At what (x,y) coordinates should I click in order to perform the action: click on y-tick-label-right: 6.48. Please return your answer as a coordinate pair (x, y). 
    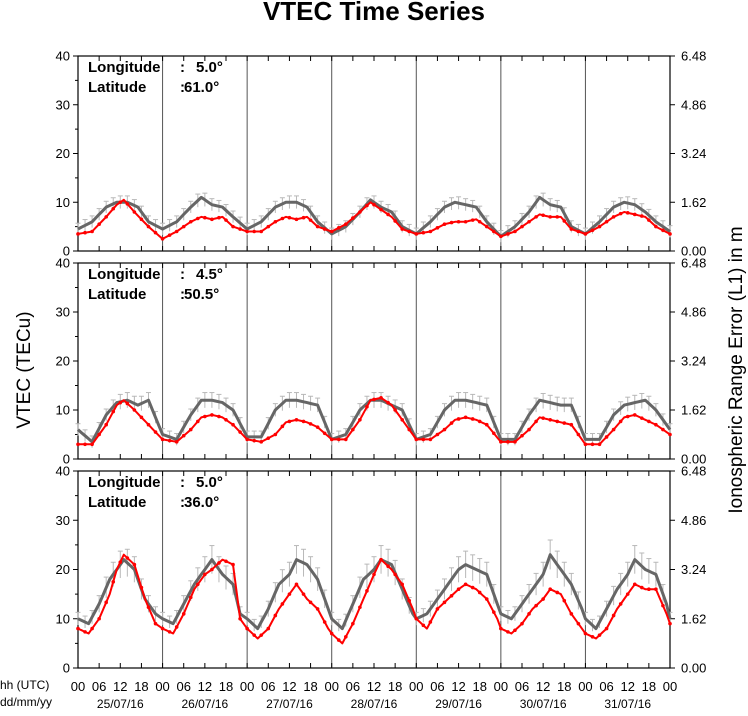
    Looking at the image, I should click on (693, 263).